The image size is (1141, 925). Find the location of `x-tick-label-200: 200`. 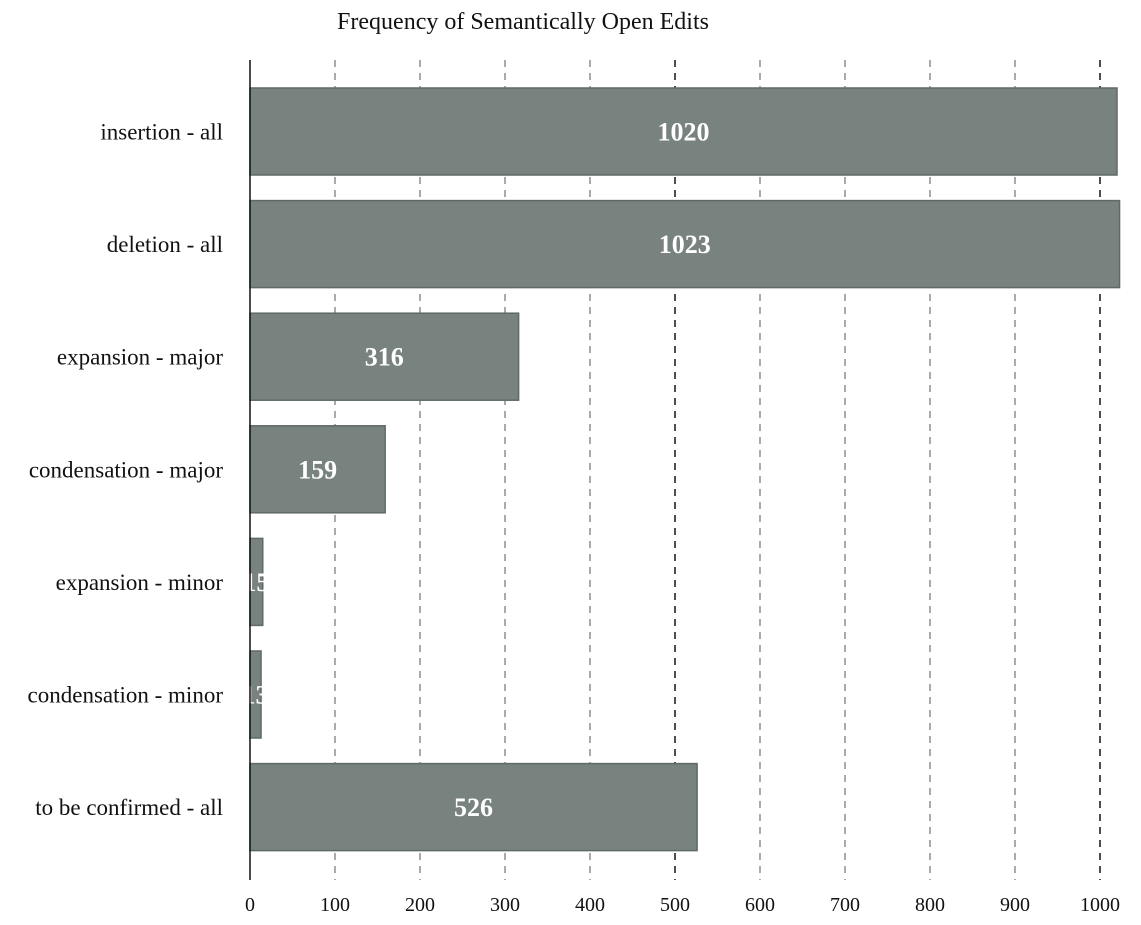

x-tick-label-200: 200 is located at coordinates (420, 905).